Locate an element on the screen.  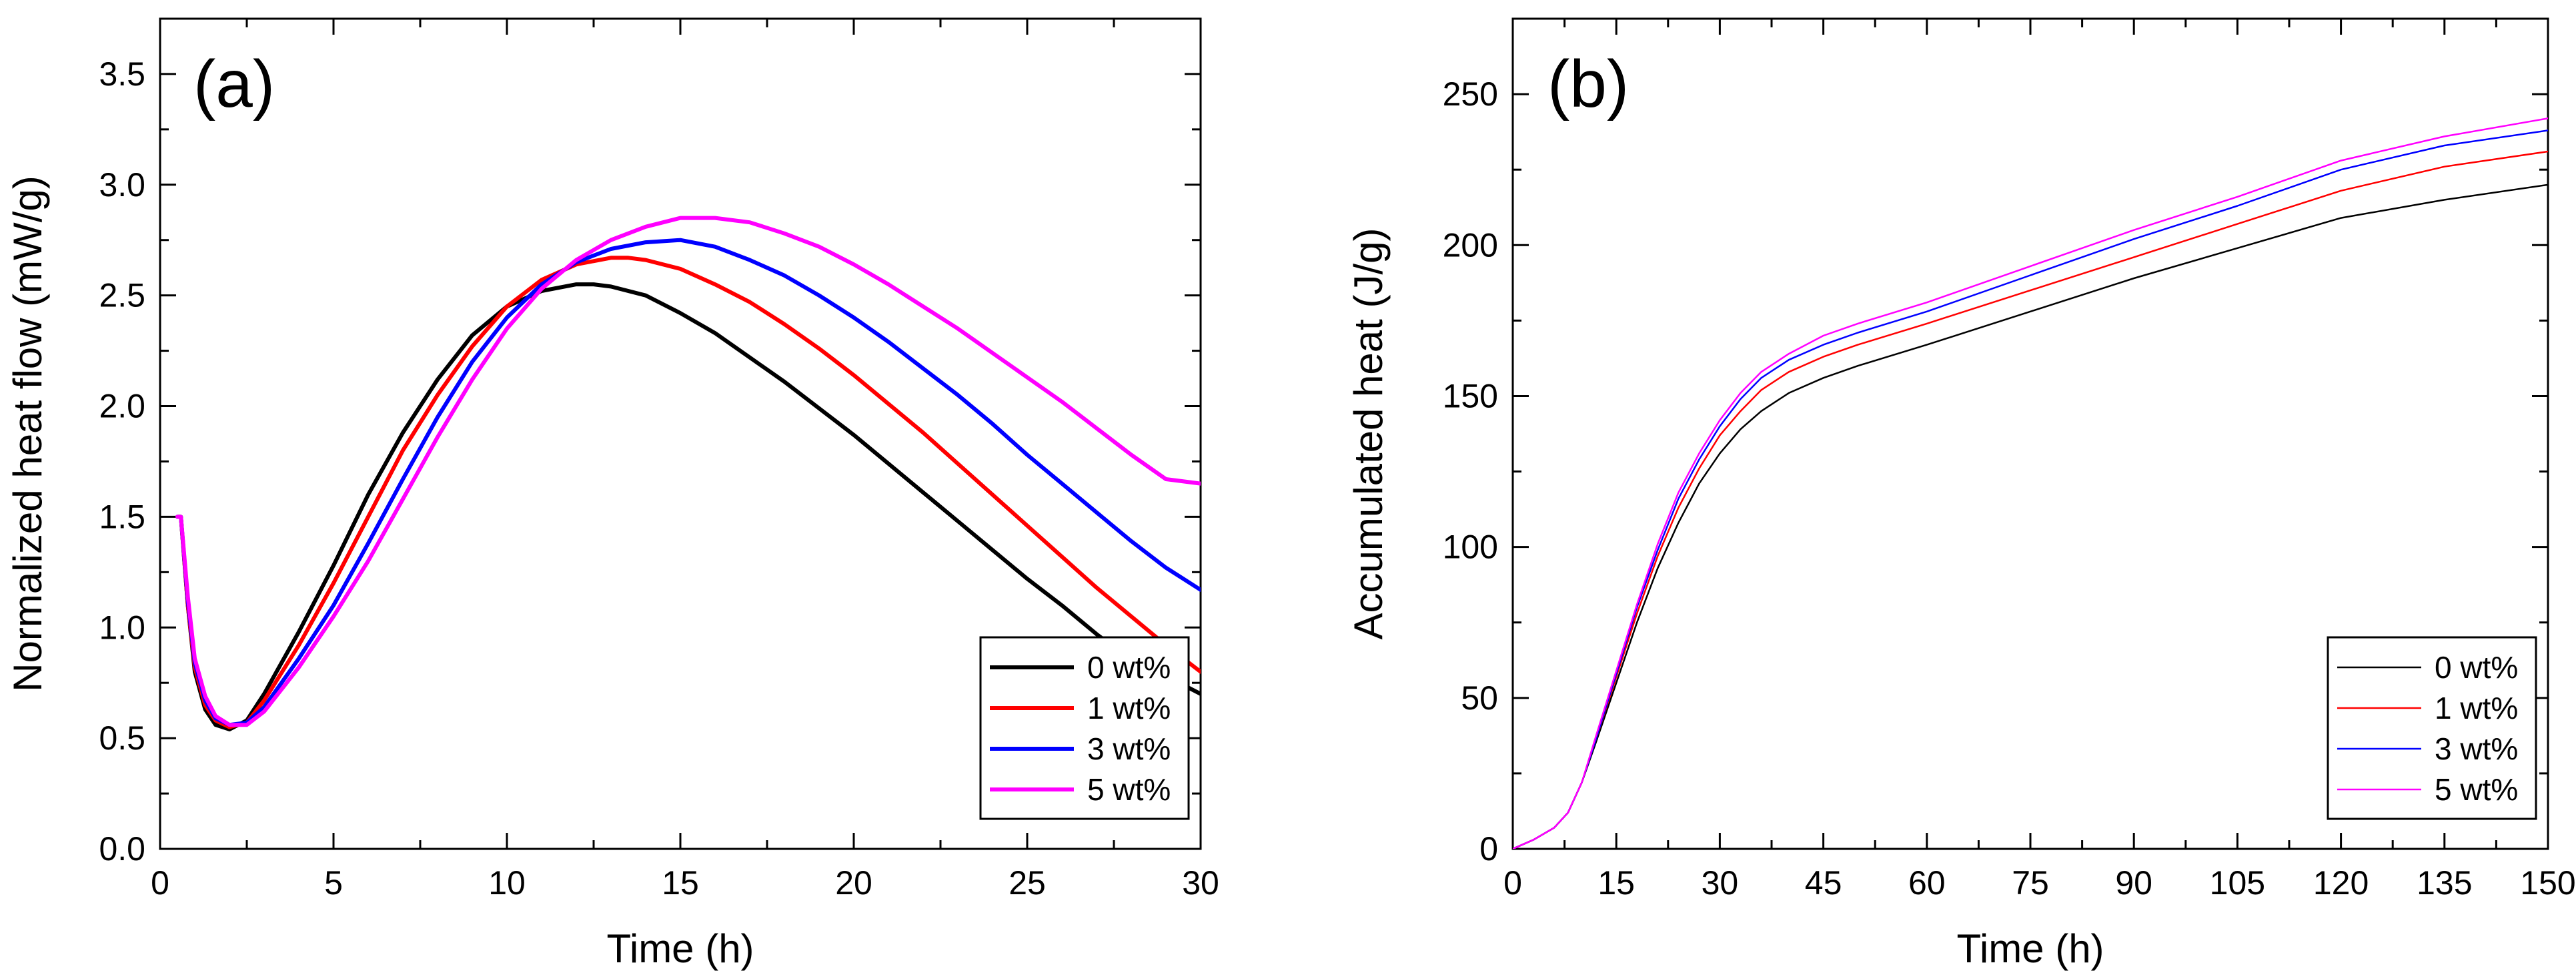
x-tick-label: 10 is located at coordinates (507, 883).